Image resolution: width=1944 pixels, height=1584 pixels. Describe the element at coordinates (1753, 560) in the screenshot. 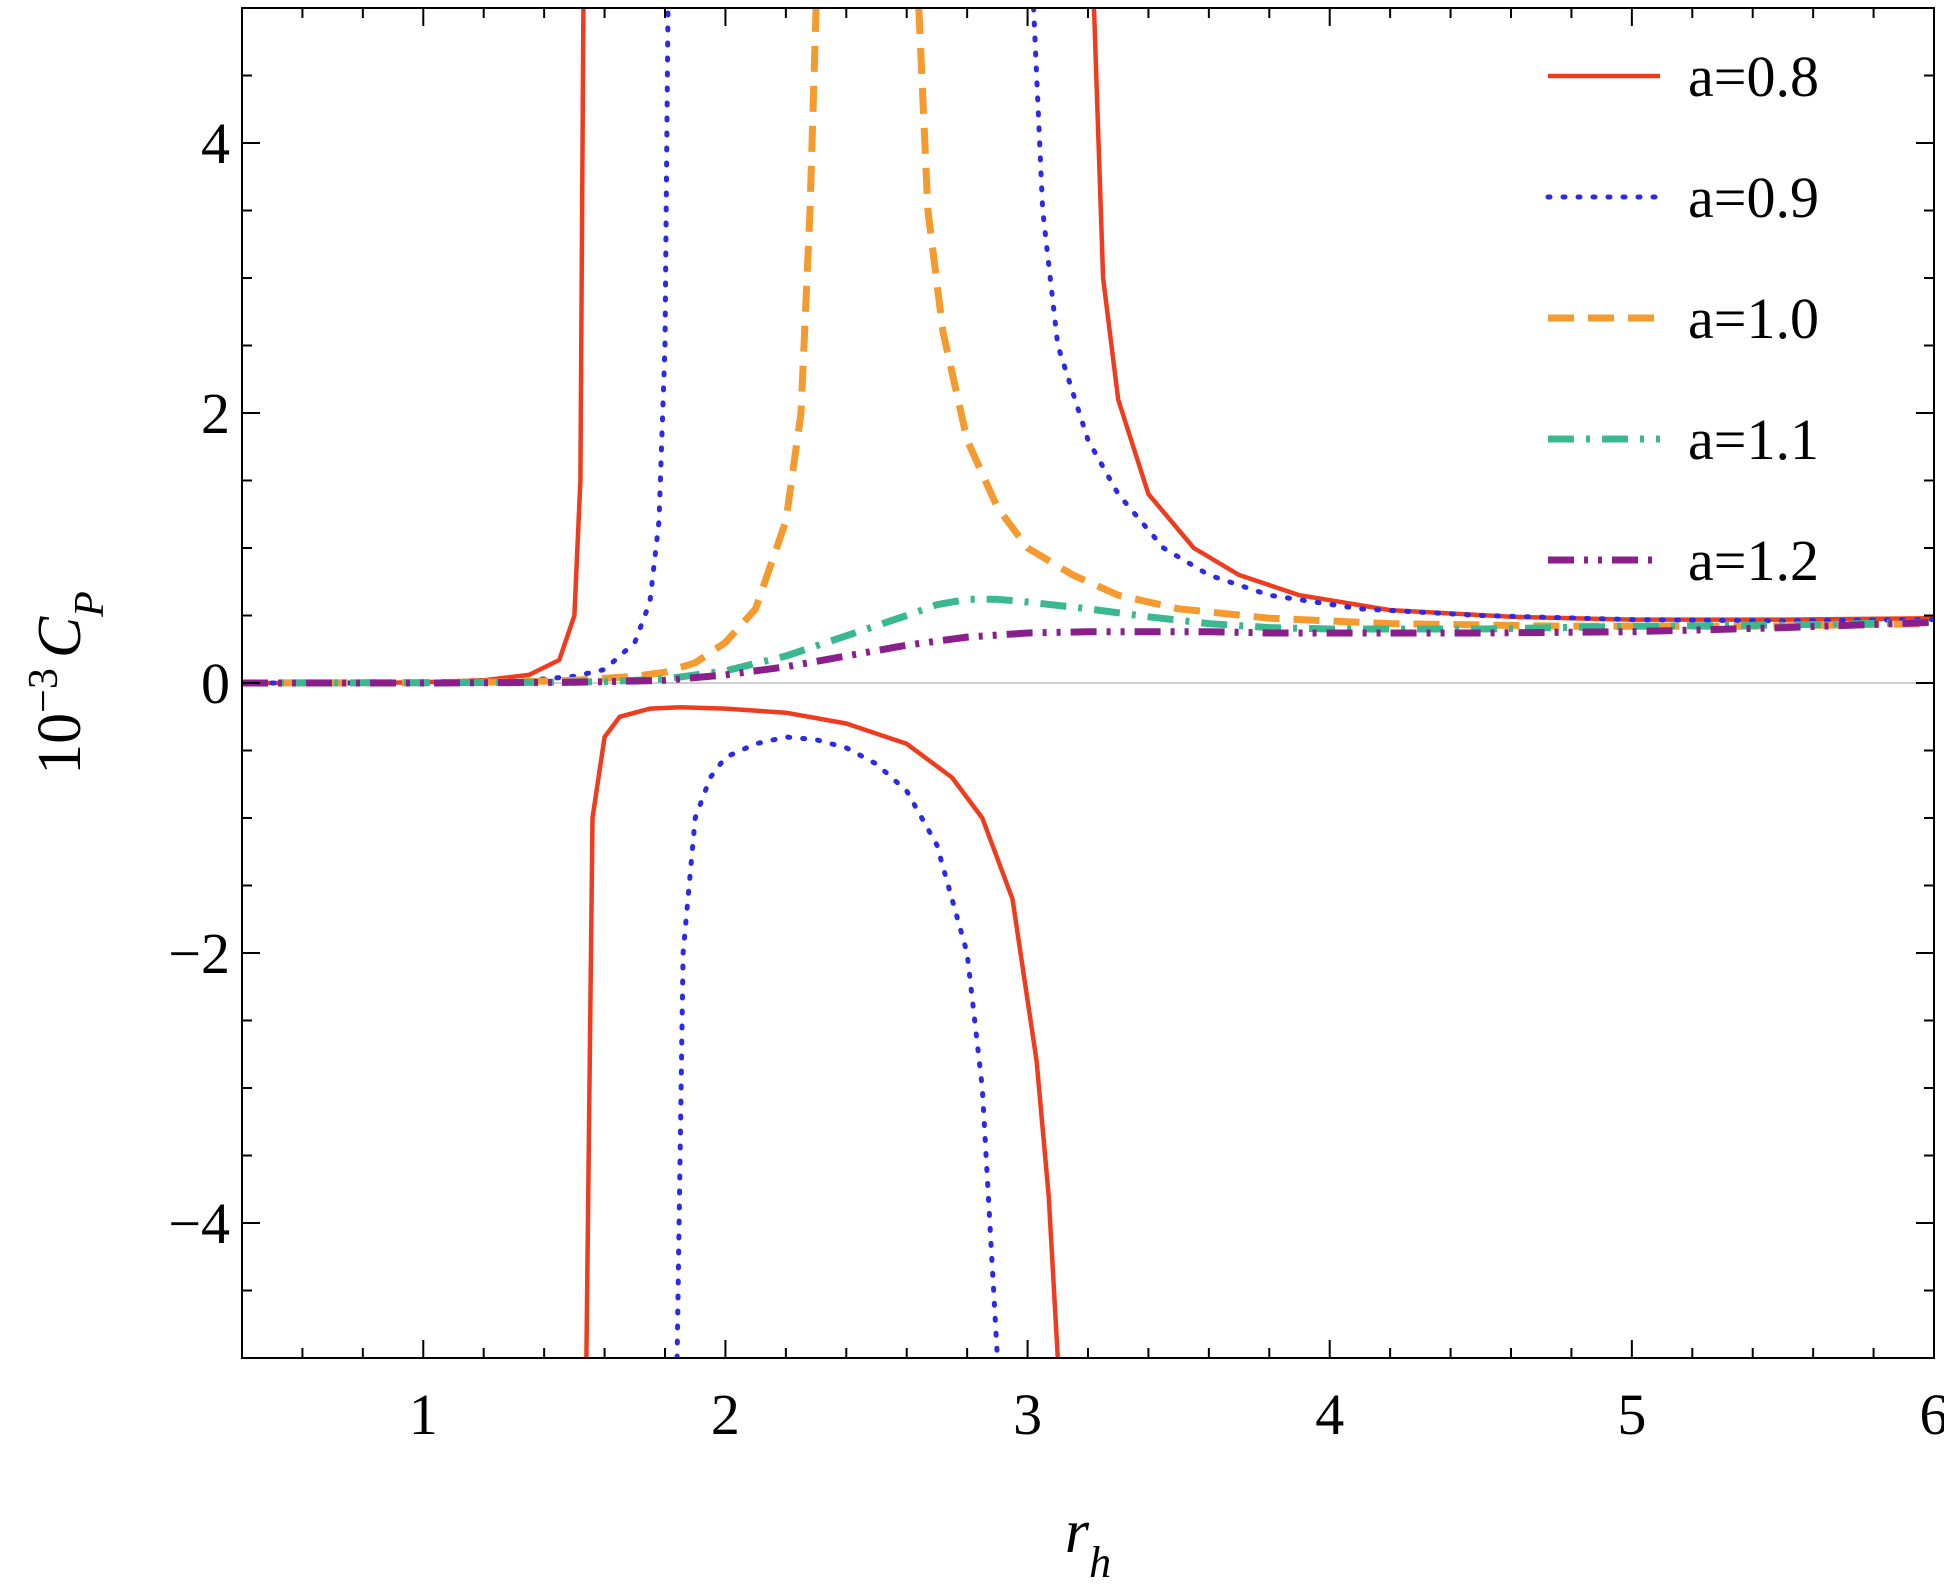

I see `legend-label: a=1.2` at that location.